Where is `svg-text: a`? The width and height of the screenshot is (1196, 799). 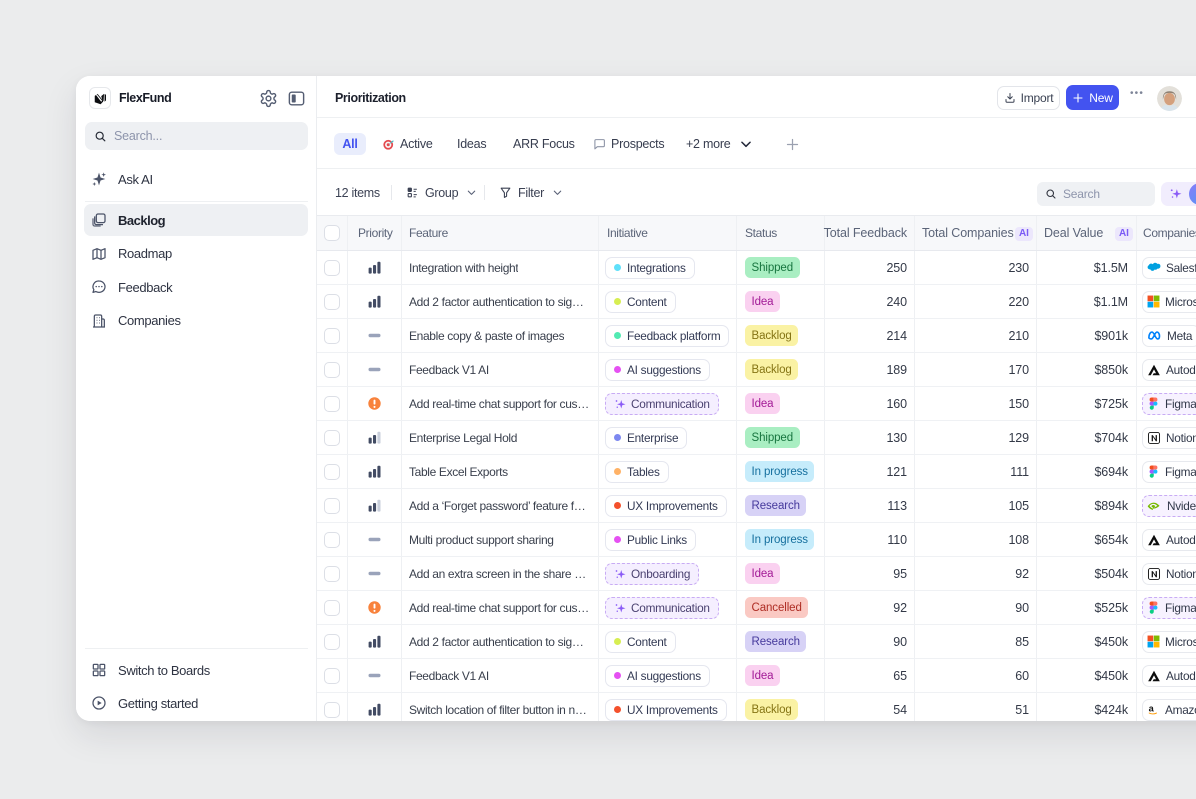 svg-text: a is located at coordinates (1152, 709).